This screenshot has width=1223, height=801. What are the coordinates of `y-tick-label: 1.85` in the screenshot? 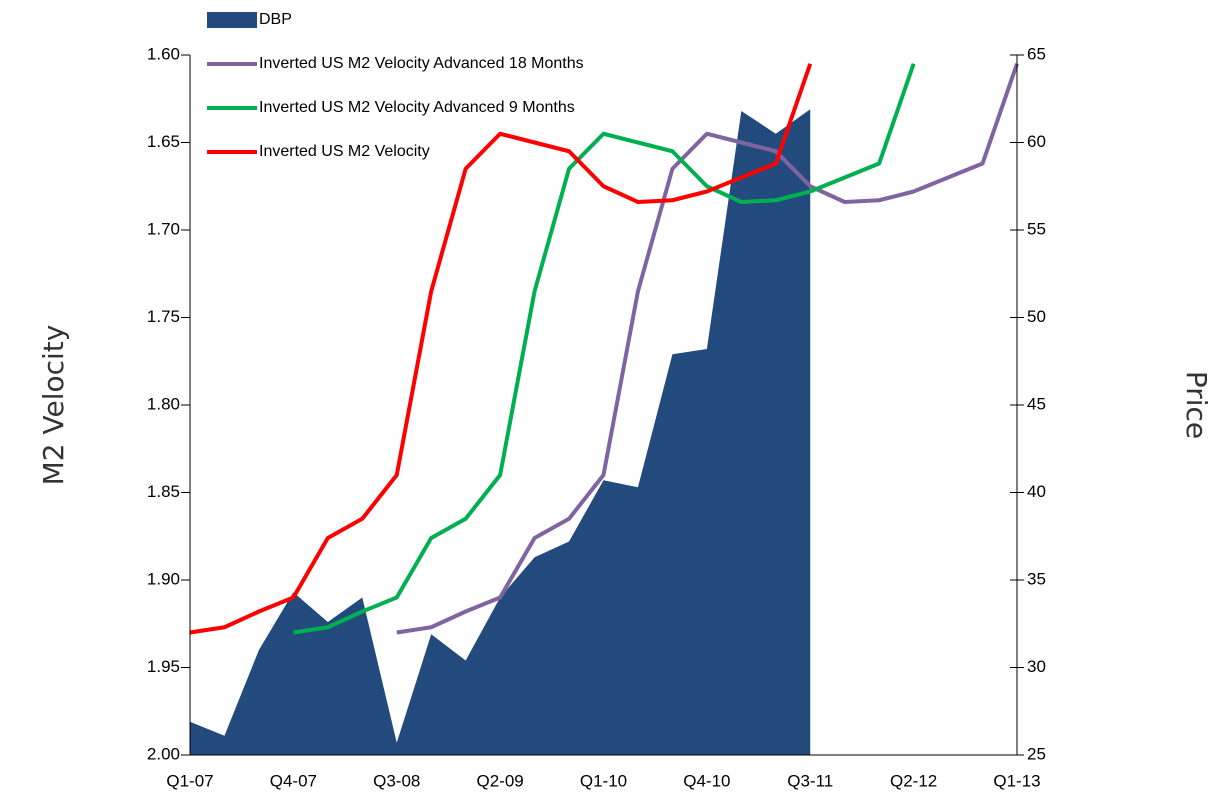 It's located at (163, 491).